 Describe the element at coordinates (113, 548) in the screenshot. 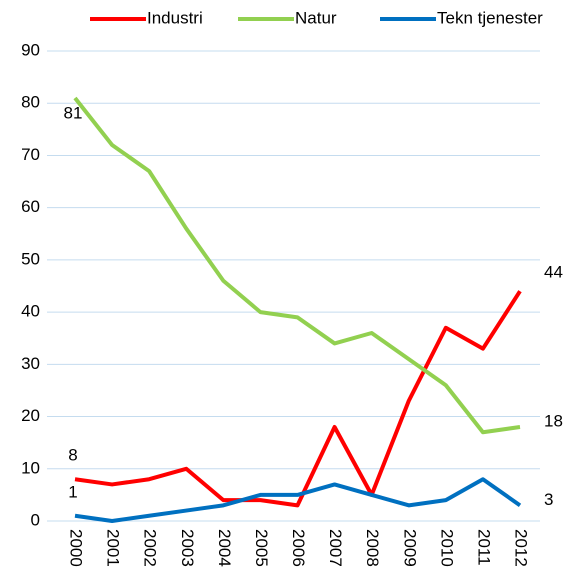

I see `x-tick-label: 2001` at that location.